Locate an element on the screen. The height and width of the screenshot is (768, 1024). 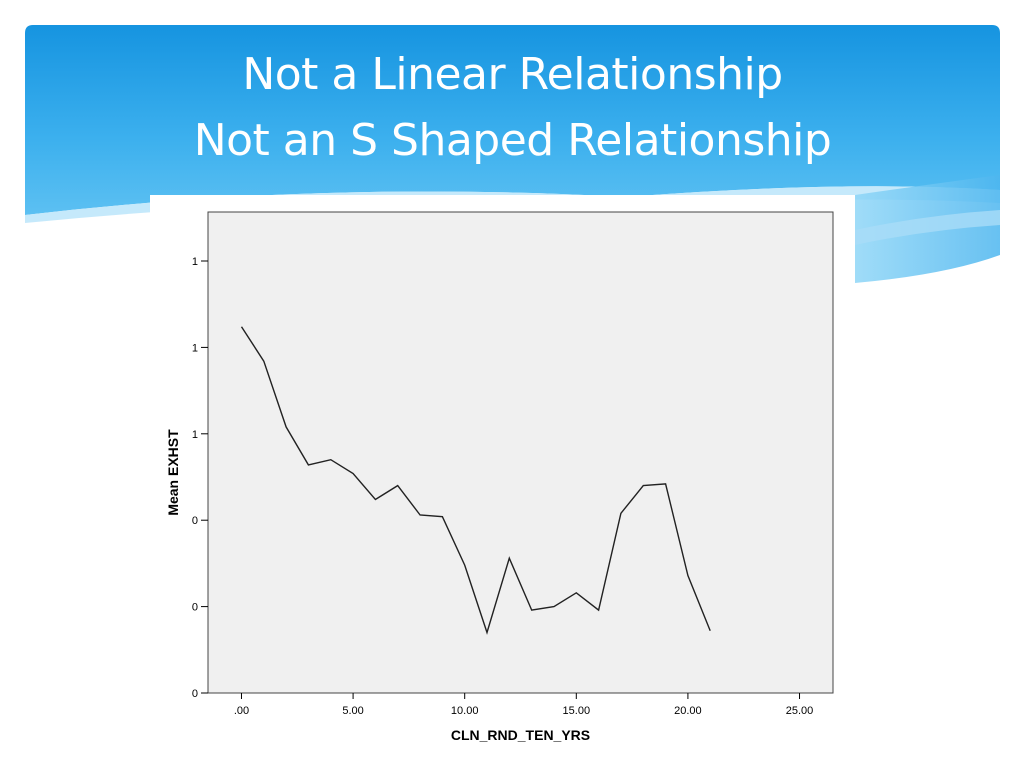
x-tick-label: 25.00 is located at coordinates (800, 711).